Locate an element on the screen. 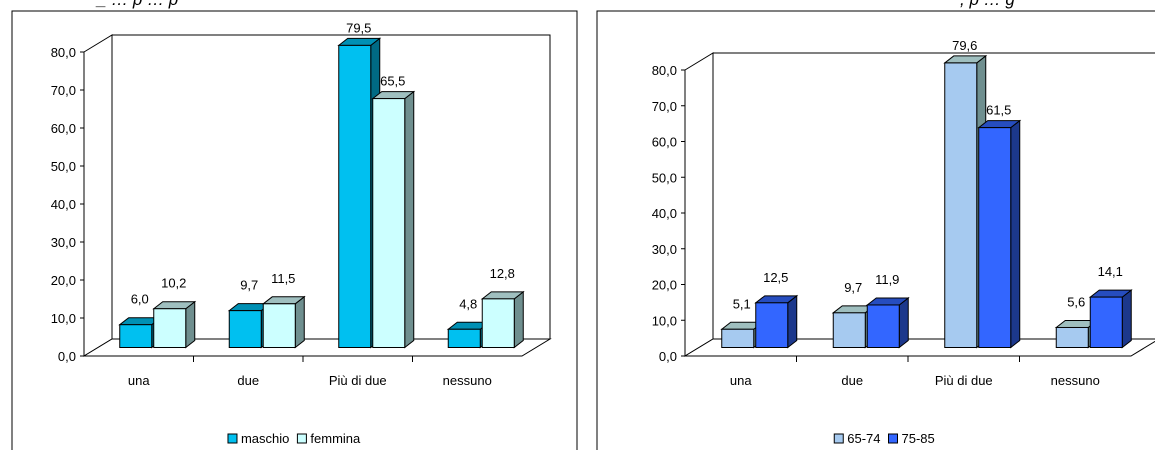 The width and height of the screenshot is (1155, 450). data-label: 5,1 is located at coordinates (742, 303).